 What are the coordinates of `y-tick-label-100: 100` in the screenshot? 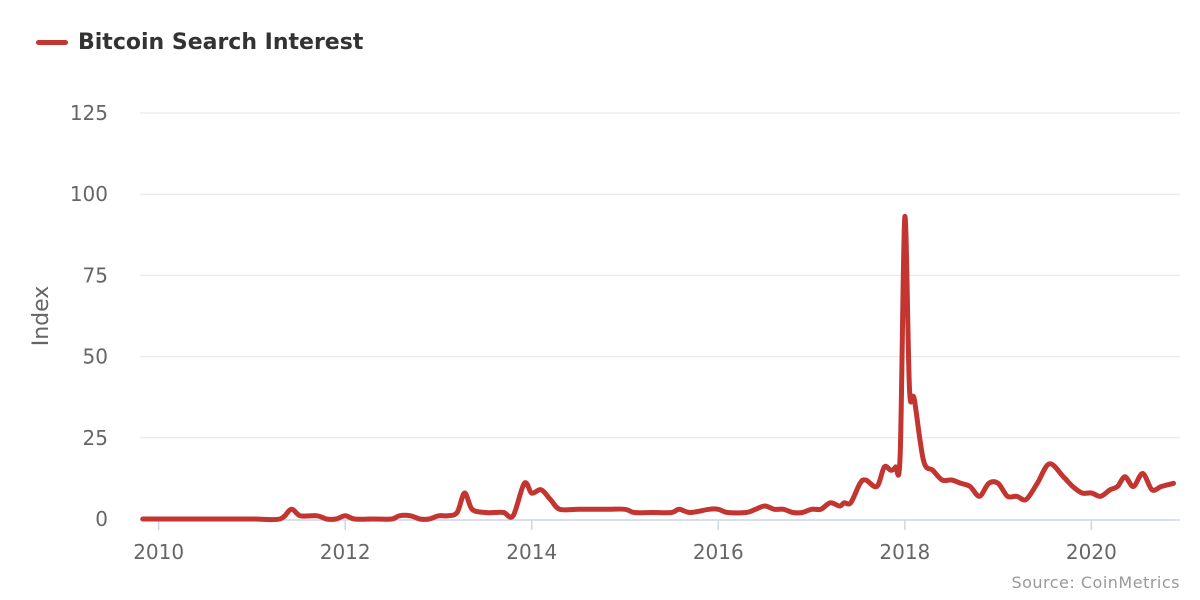 It's located at (89, 194).